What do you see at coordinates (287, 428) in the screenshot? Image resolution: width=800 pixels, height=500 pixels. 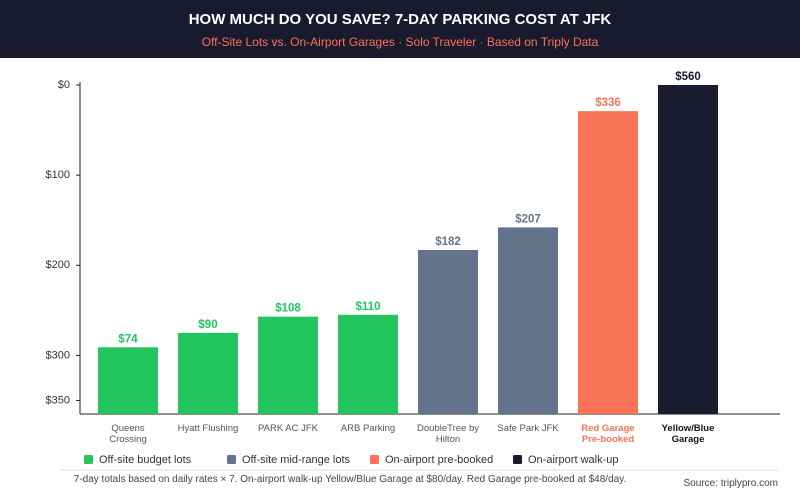 I see `x-tick-label: PARK AC JFK` at bounding box center [287, 428].